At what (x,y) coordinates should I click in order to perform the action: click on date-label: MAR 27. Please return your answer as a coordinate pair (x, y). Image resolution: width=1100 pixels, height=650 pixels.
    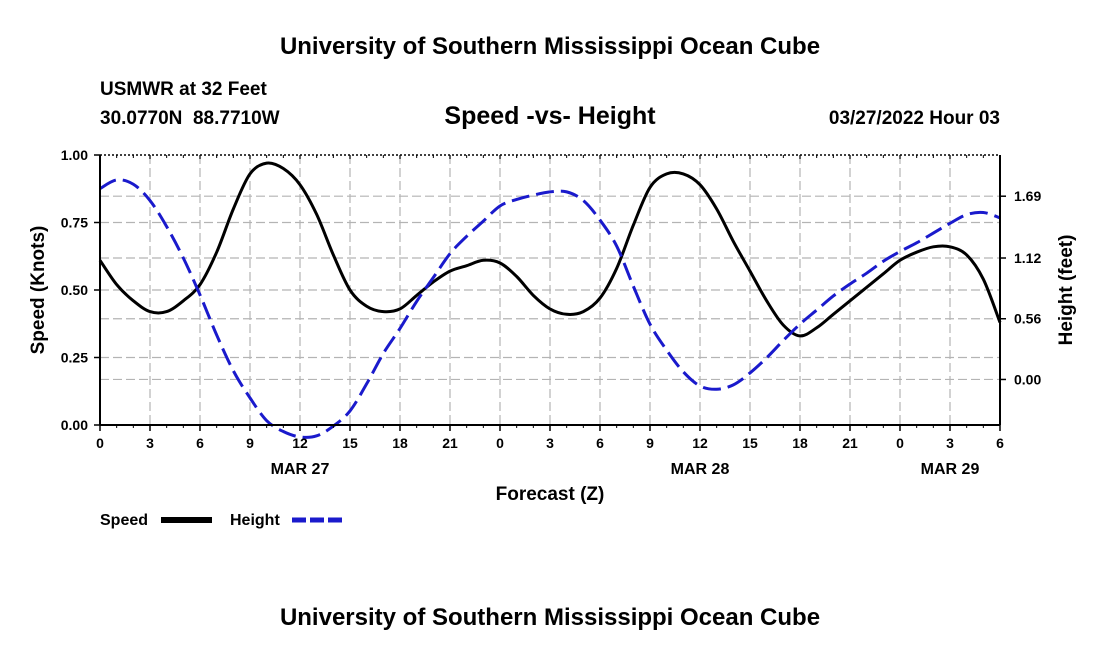
    Looking at the image, I should click on (300, 469).